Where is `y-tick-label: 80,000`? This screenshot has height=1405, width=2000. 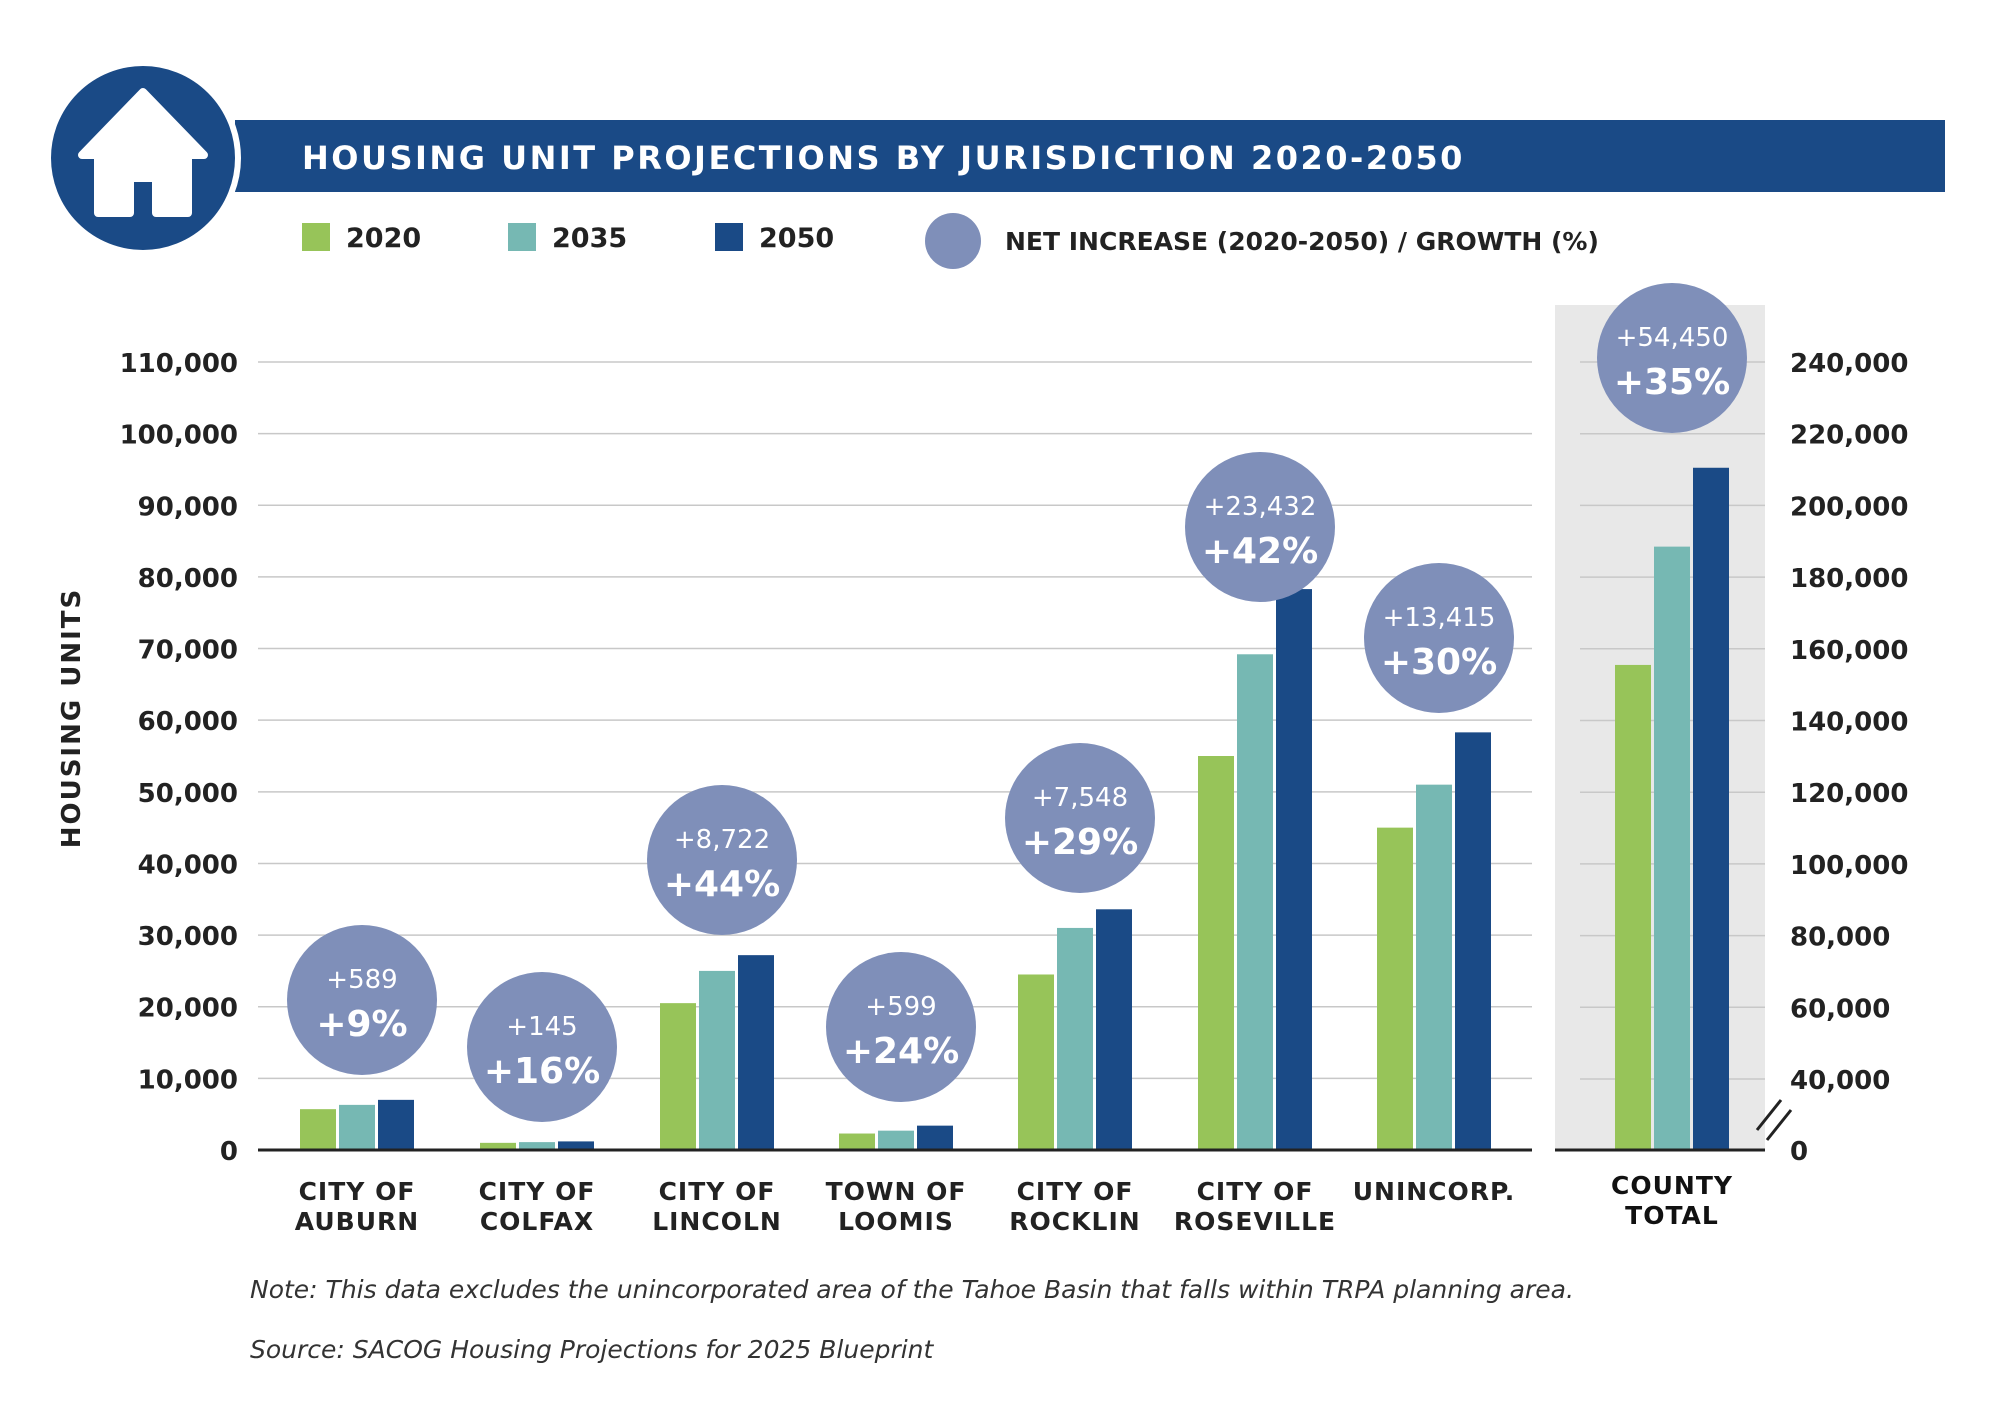 y-tick-label: 80,000 is located at coordinates (188, 579).